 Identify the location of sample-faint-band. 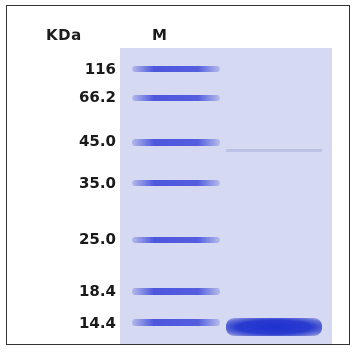
(274, 150).